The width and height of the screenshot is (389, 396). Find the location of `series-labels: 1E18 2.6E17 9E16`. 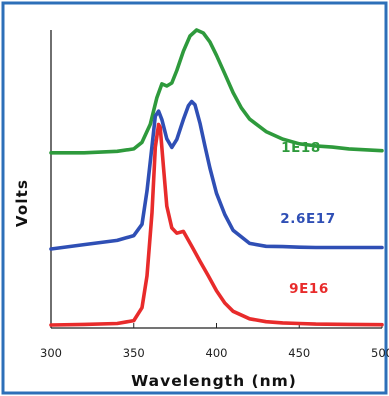

series-labels: 1E18 2.6E17 9E16 is located at coordinates (308, 218).